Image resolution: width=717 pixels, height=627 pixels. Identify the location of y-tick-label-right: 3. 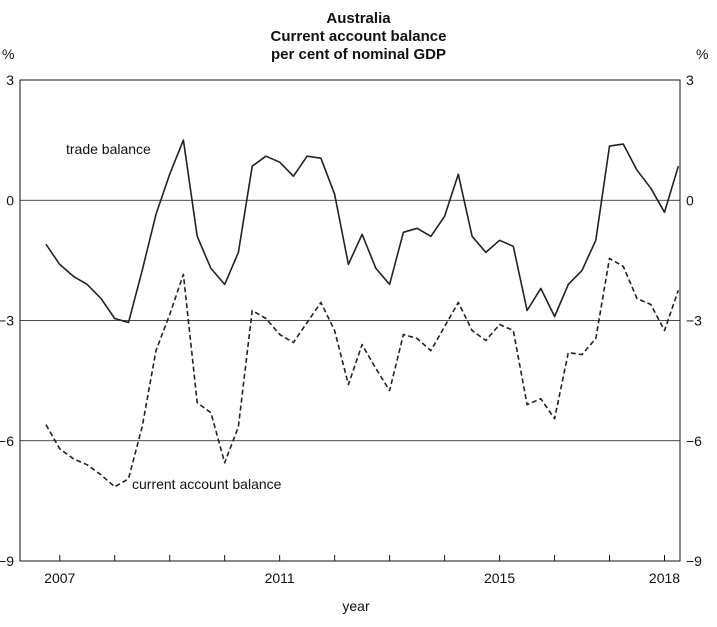
(690, 80).